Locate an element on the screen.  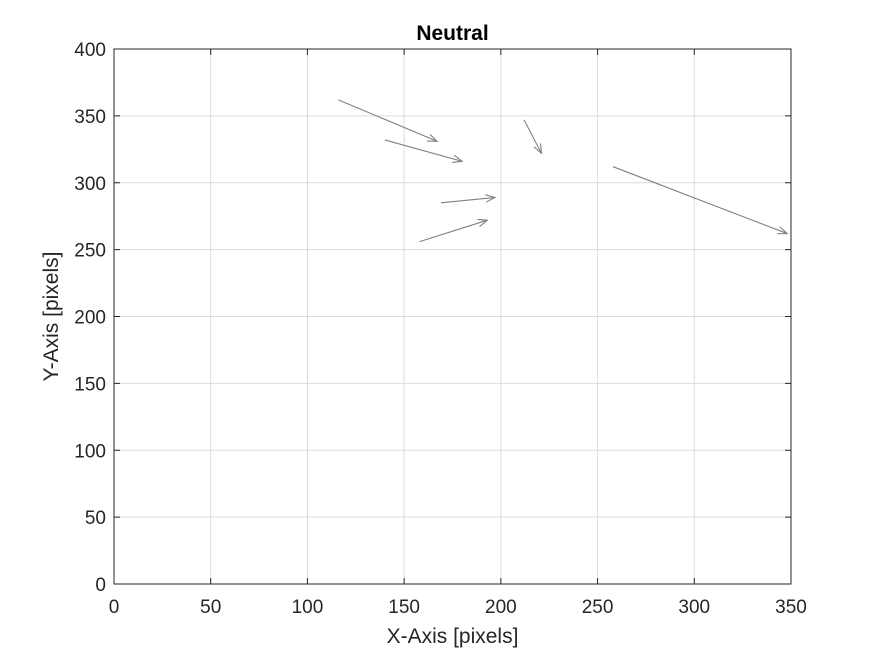
y-tick-label: 250 is located at coordinates (90, 251).